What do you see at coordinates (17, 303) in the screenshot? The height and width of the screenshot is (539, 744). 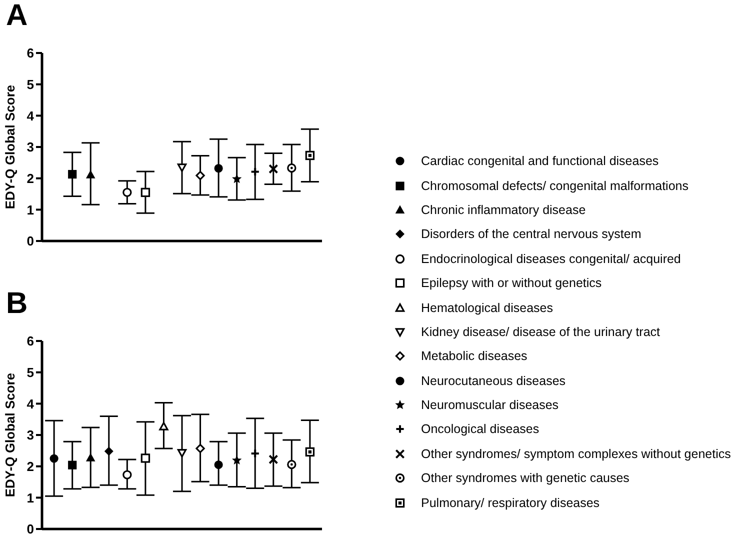 I see `chart-title: B` at bounding box center [17, 303].